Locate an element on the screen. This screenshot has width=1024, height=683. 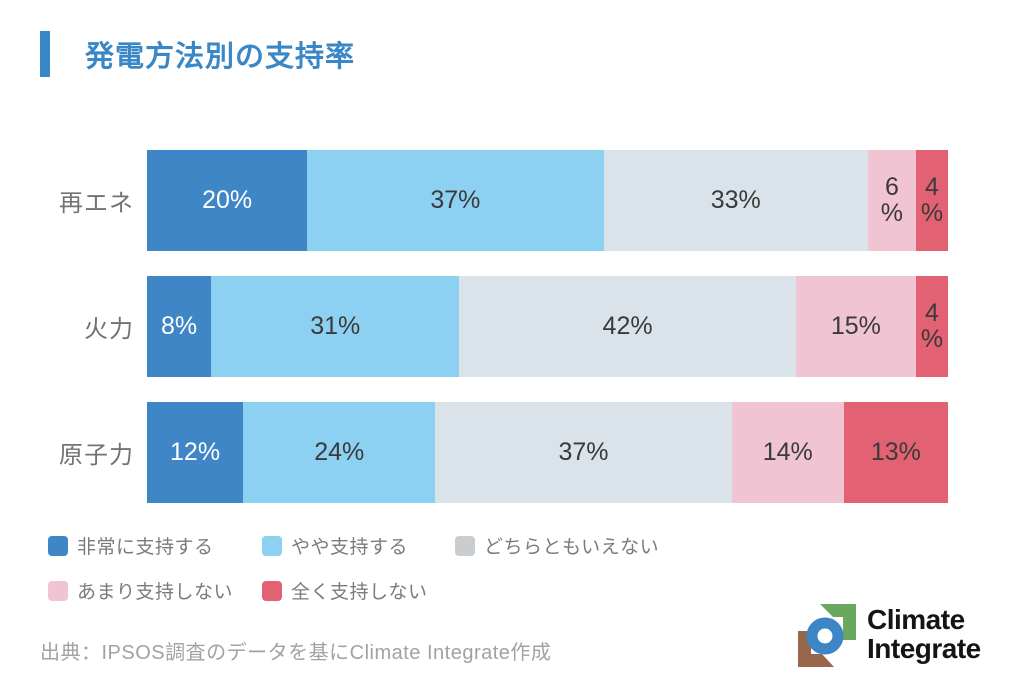
bar-segment: 8% is located at coordinates (179, 326).